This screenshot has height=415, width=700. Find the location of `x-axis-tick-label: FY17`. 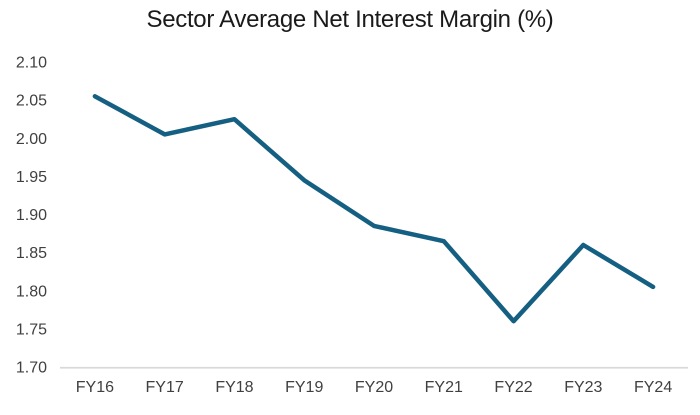

x-axis-tick-label: FY17 is located at coordinates (165, 387).